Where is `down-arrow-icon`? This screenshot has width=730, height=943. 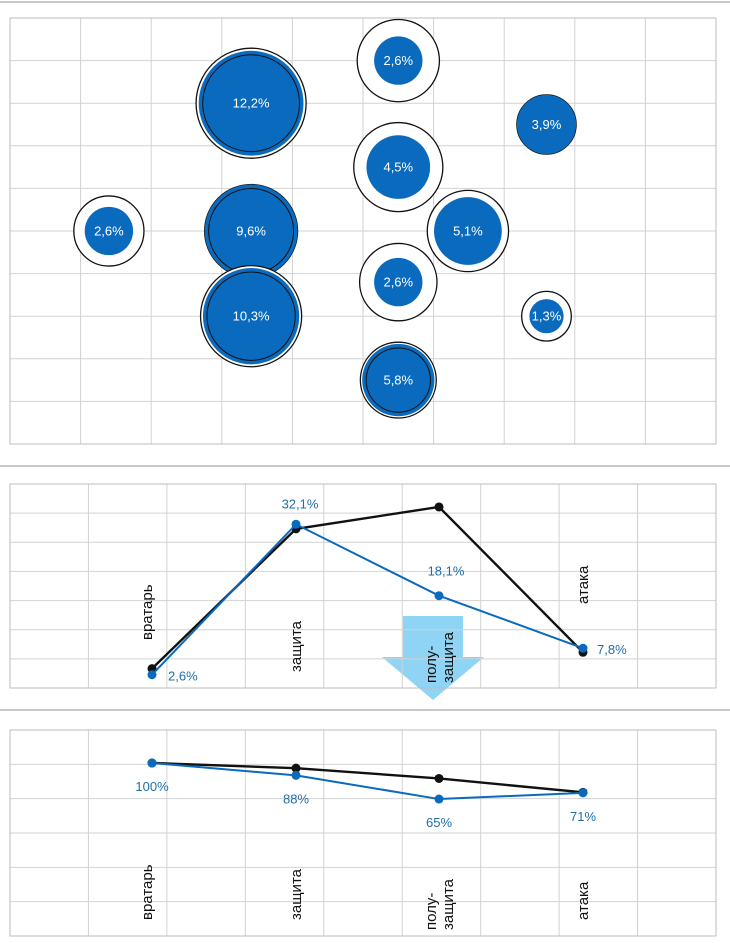 down-arrow-icon is located at coordinates (433, 658).